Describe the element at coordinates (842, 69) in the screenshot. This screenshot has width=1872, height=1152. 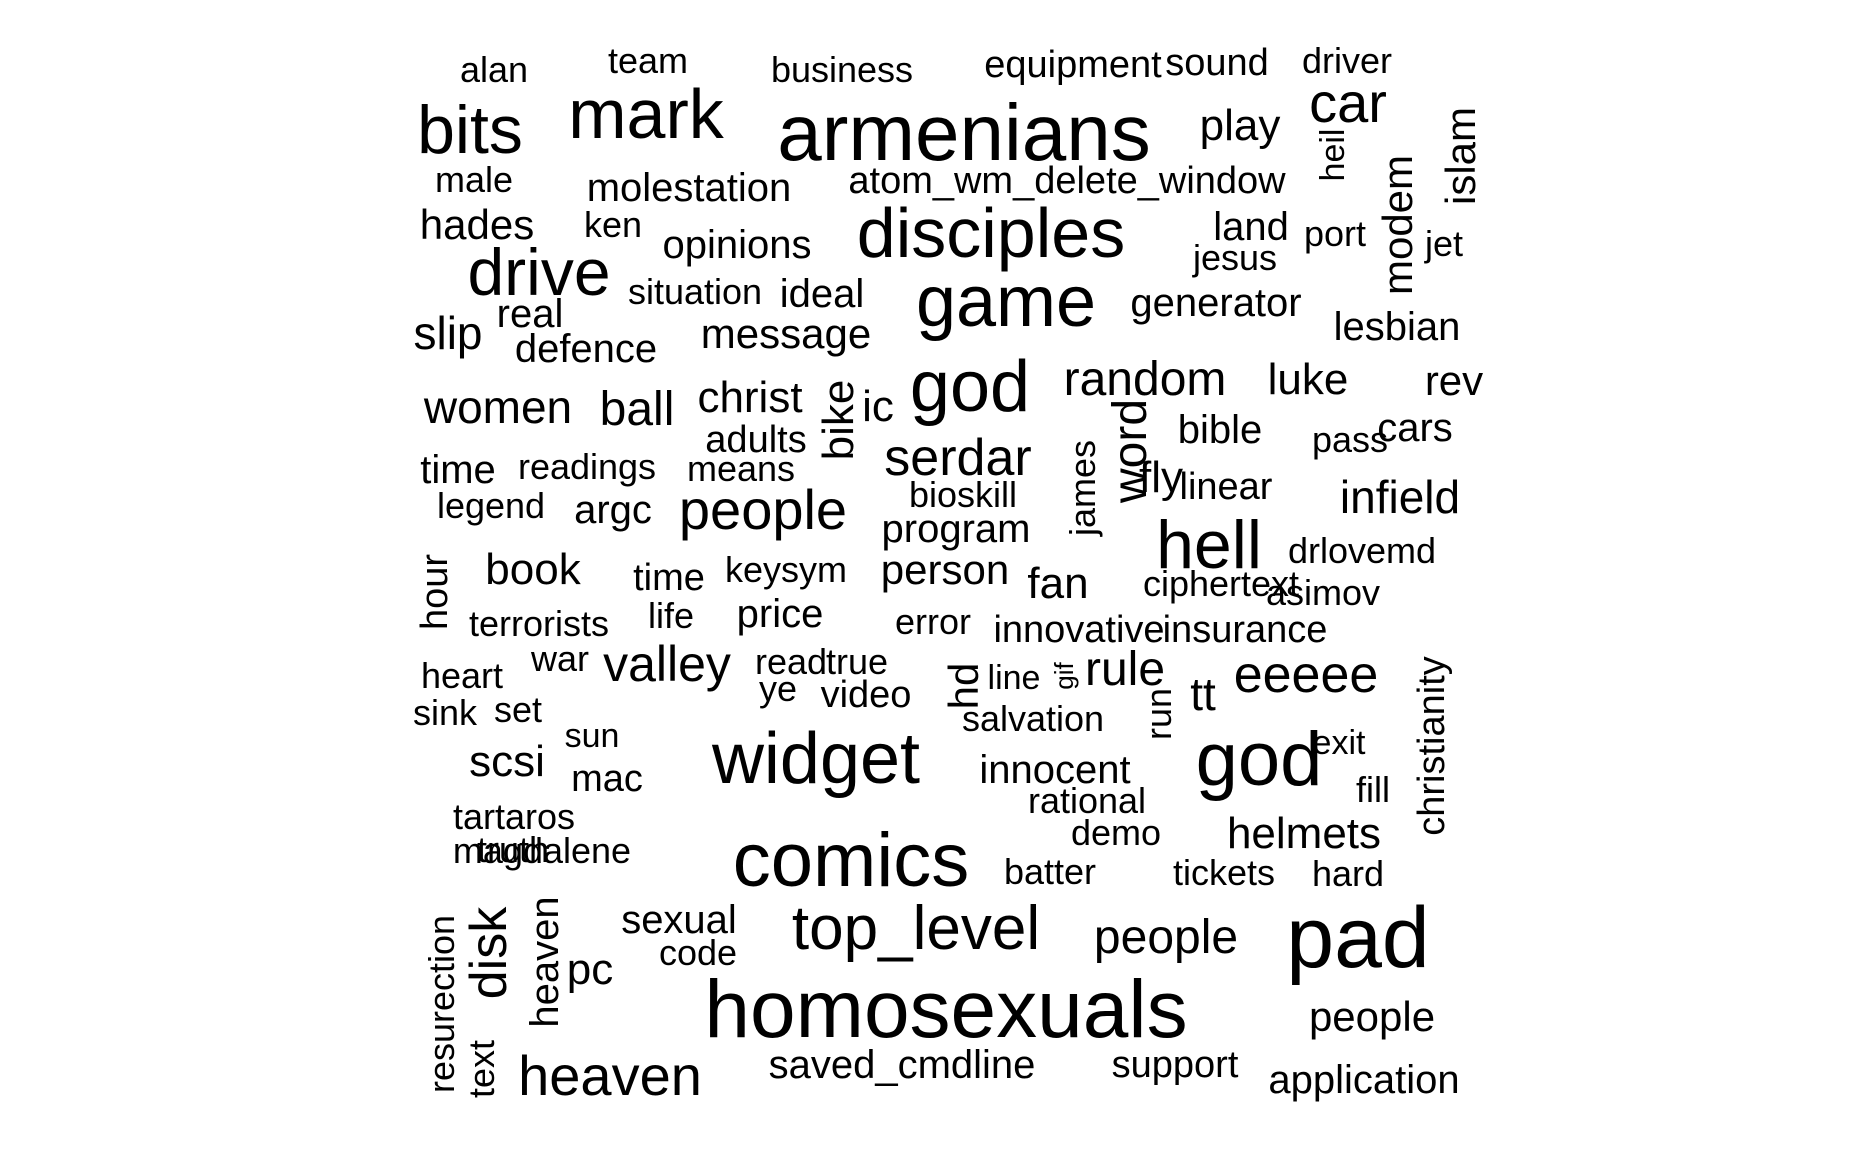
I see `cloud-word: business` at that location.